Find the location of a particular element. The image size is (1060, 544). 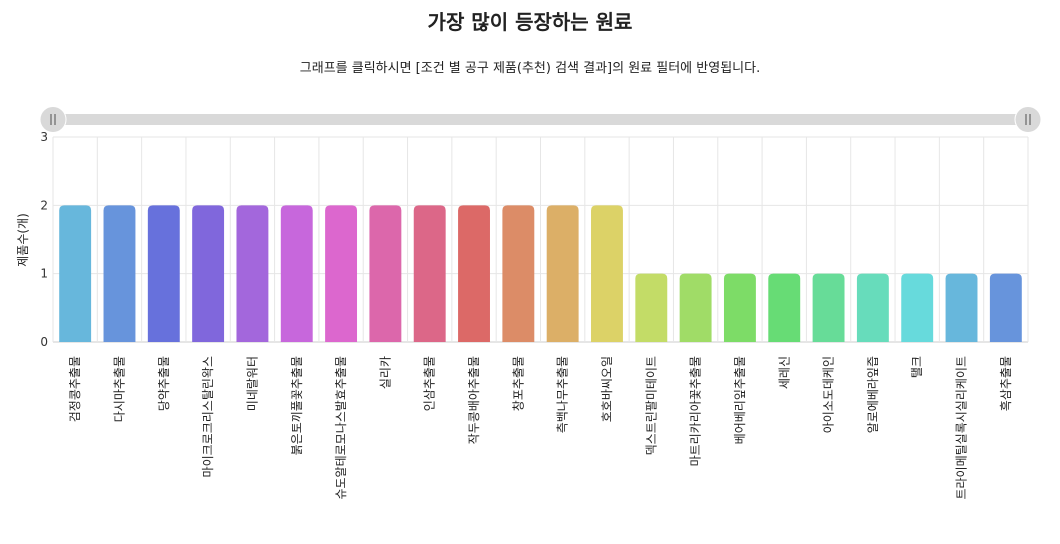

scrollbar-track is located at coordinates (540, 119).